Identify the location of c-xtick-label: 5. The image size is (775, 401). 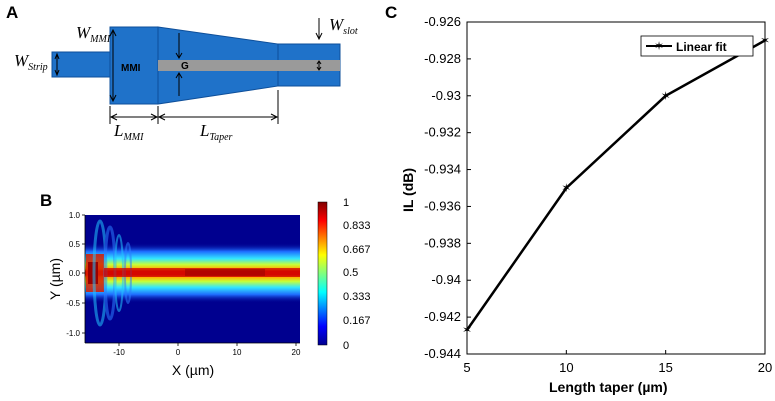
(466, 367).